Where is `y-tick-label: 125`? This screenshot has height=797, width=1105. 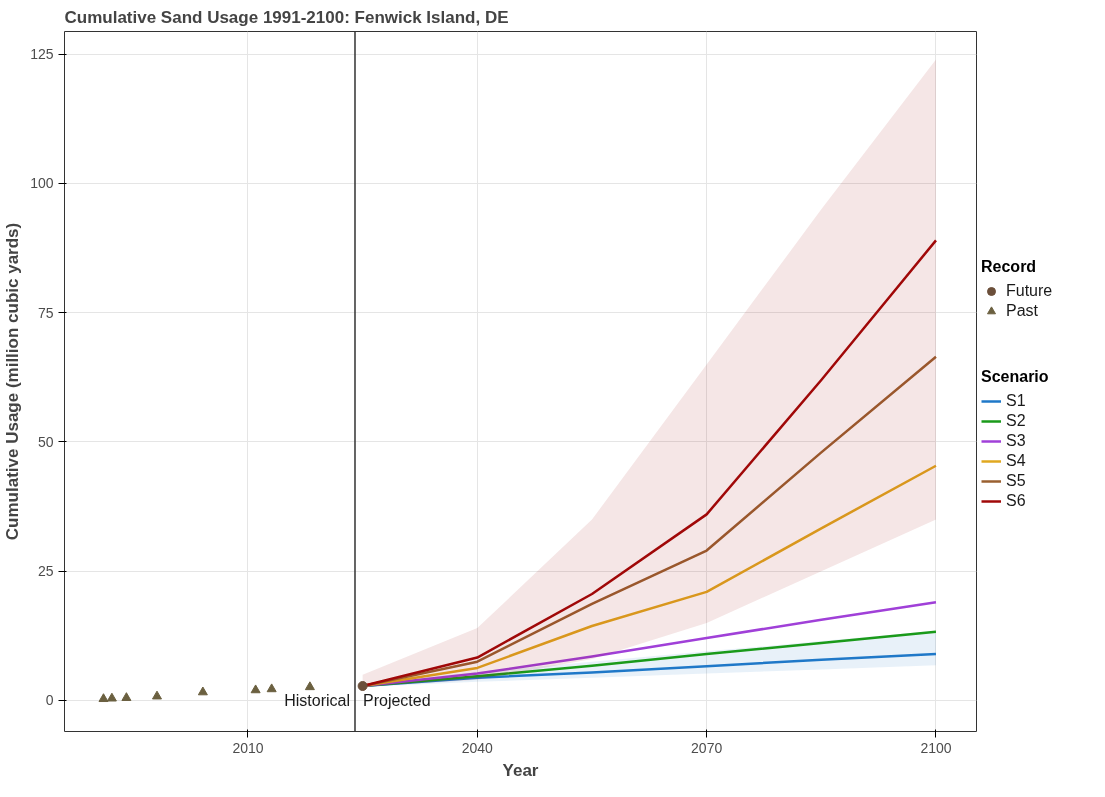 y-tick-label: 125 is located at coordinates (42, 54).